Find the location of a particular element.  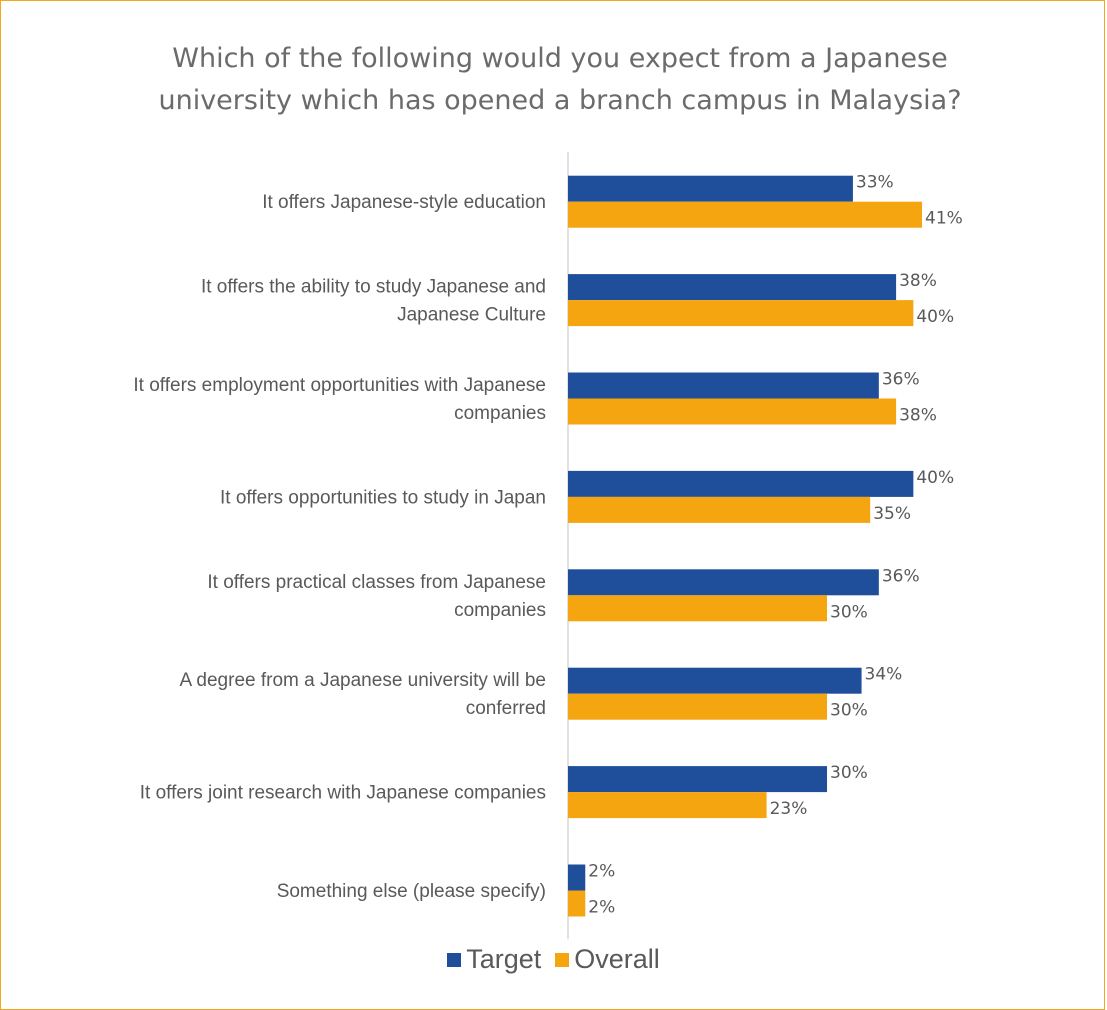

category-label: conferred is located at coordinates (506, 708).